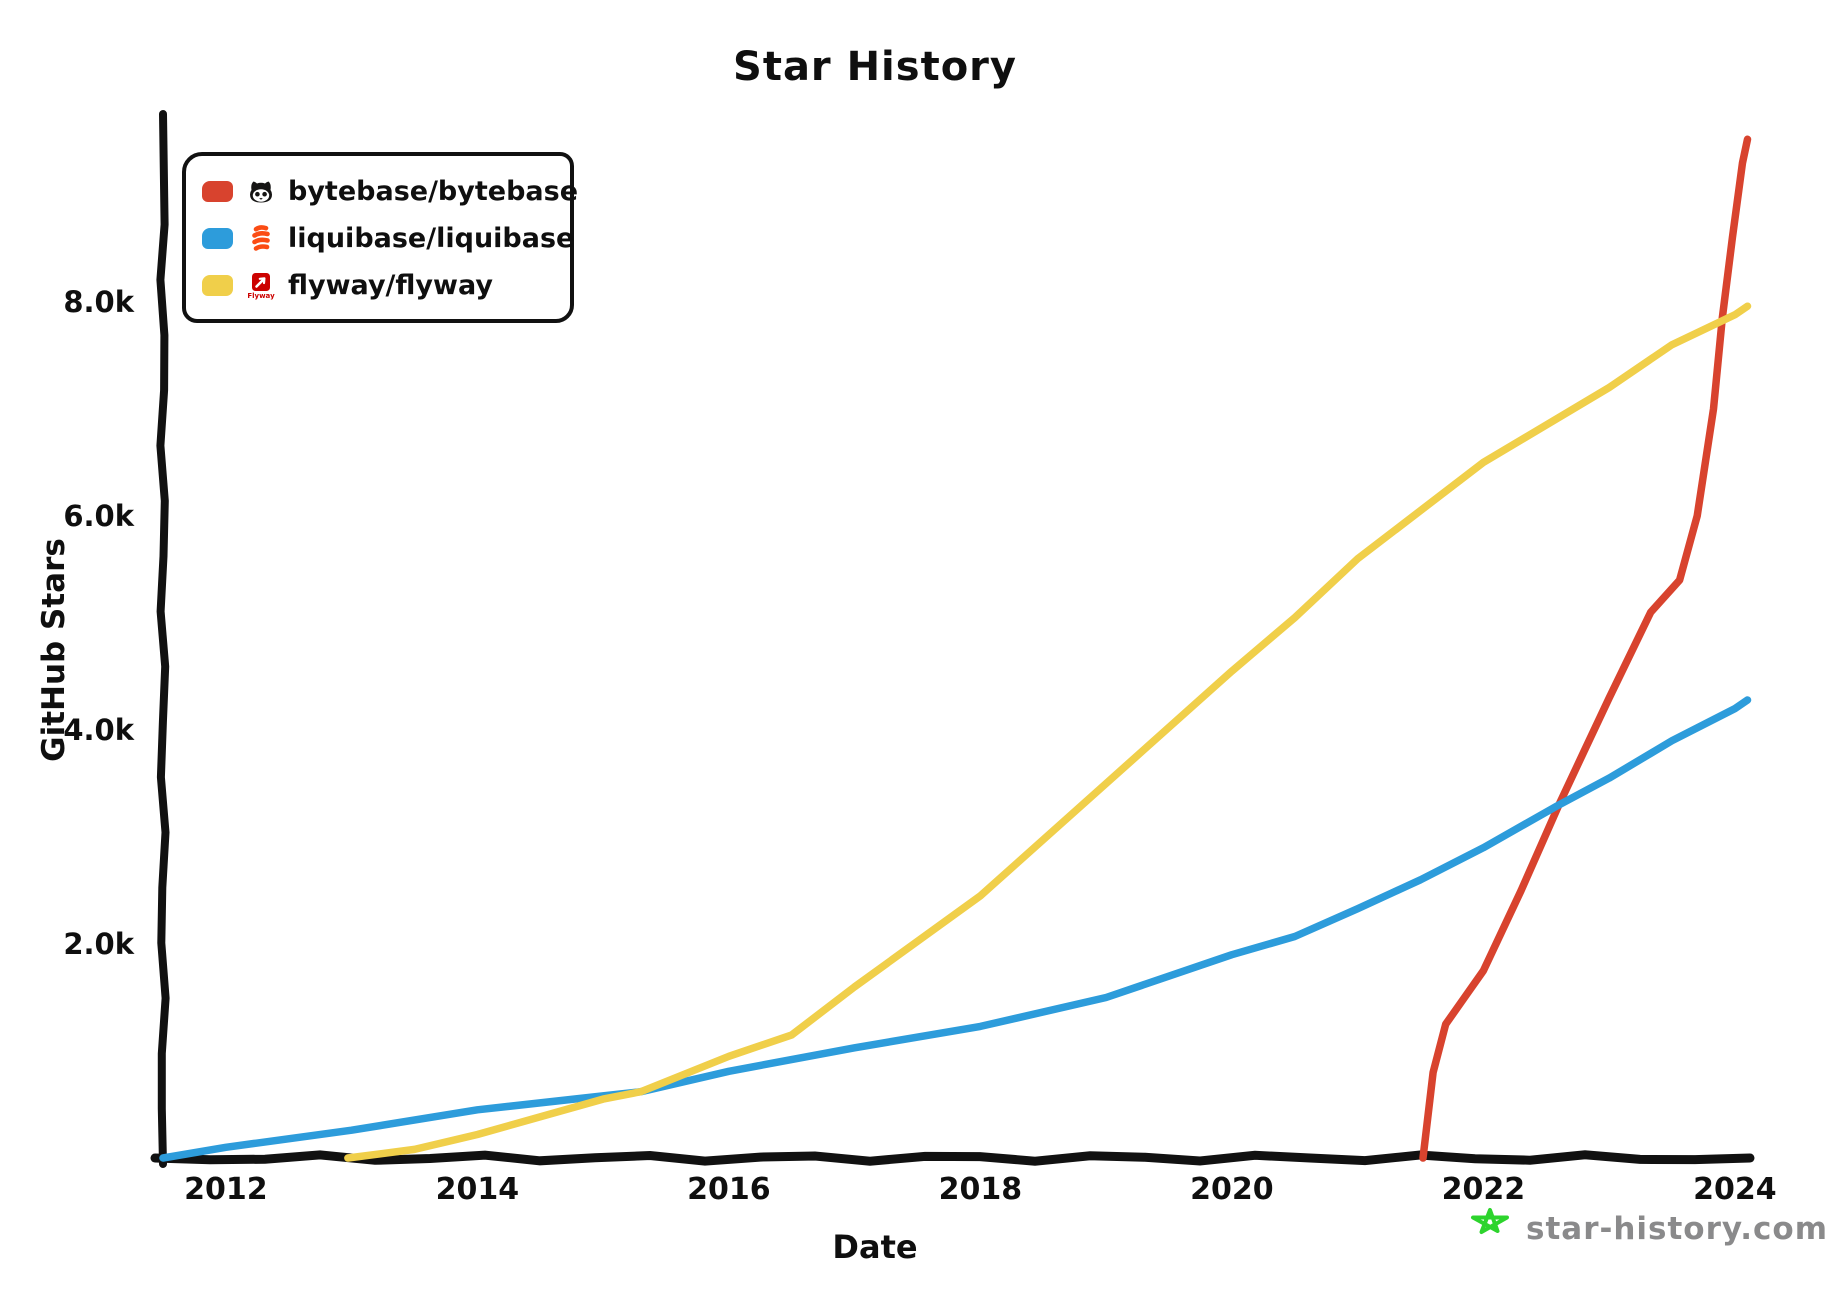 This screenshot has width=1832, height=1308. Describe the element at coordinates (226, 1189) in the screenshot. I see `x-tick-label: 2012` at that location.